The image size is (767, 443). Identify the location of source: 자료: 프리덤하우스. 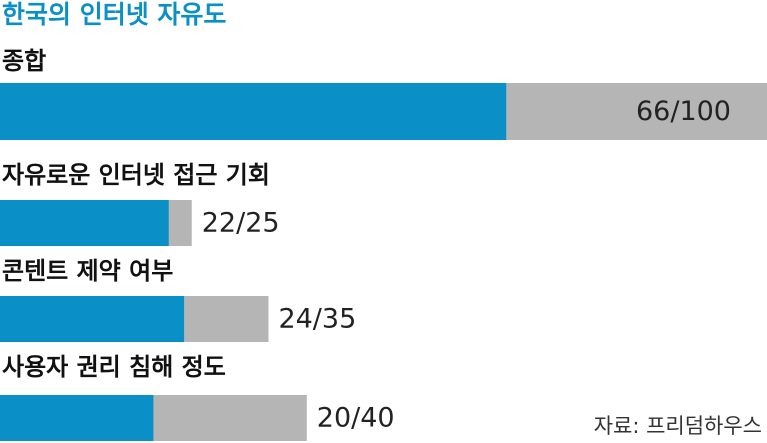
(678, 426).